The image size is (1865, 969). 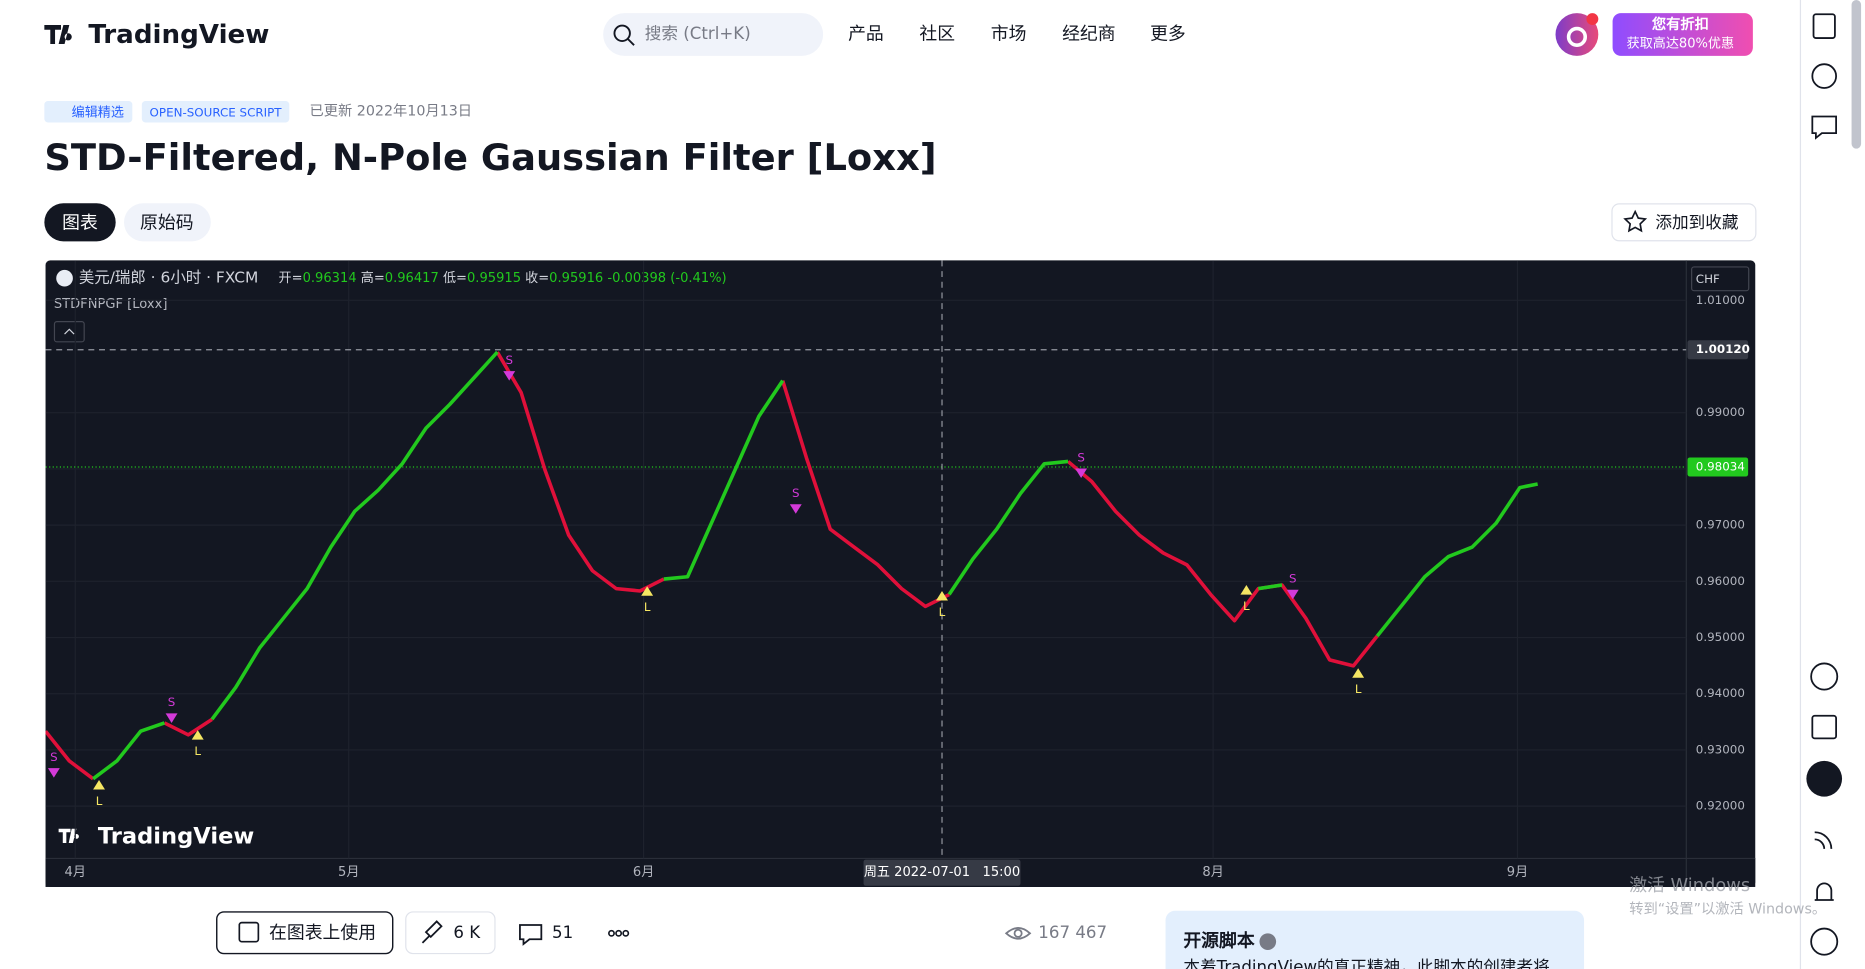 I want to click on promo-bg, so click(x=1682, y=34).